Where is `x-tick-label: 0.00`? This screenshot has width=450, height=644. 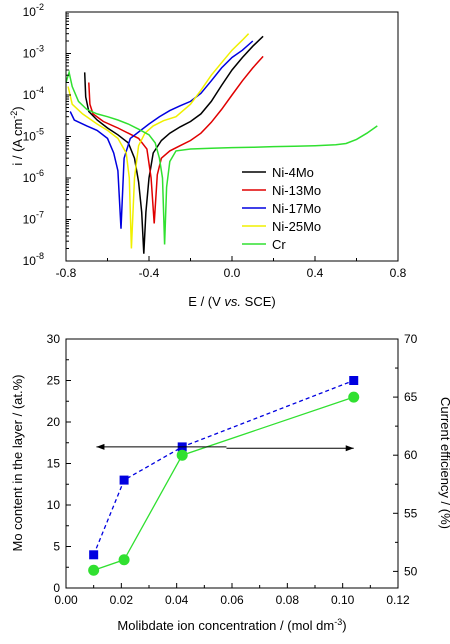
x-tick-label: 0.00 is located at coordinates (66, 600).